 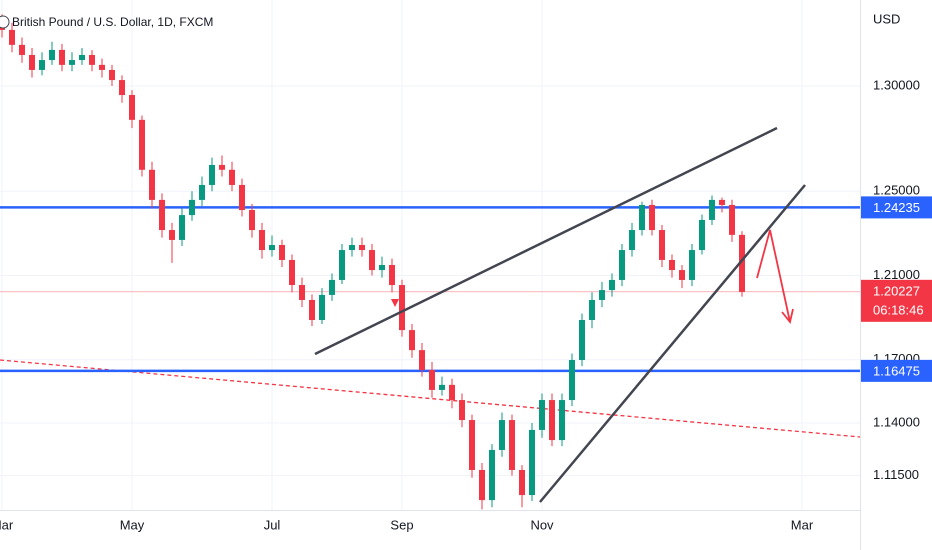 What do you see at coordinates (542, 524) in the screenshot?
I see `x-tick-label: Nov` at bounding box center [542, 524].